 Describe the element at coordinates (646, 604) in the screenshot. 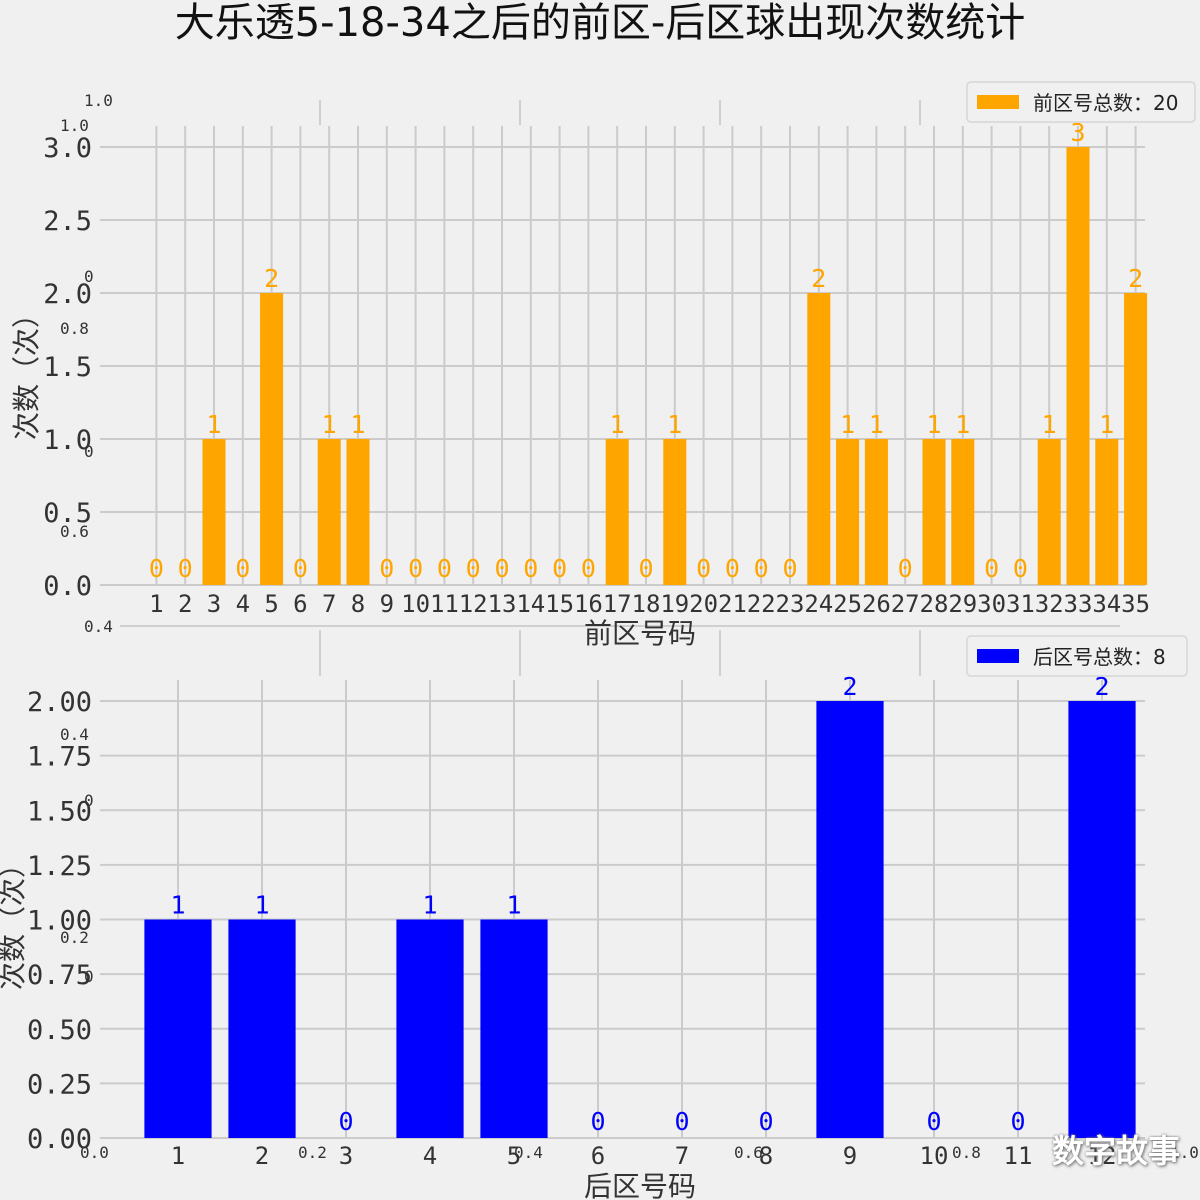

I see `x-tick-label: 18` at that location.